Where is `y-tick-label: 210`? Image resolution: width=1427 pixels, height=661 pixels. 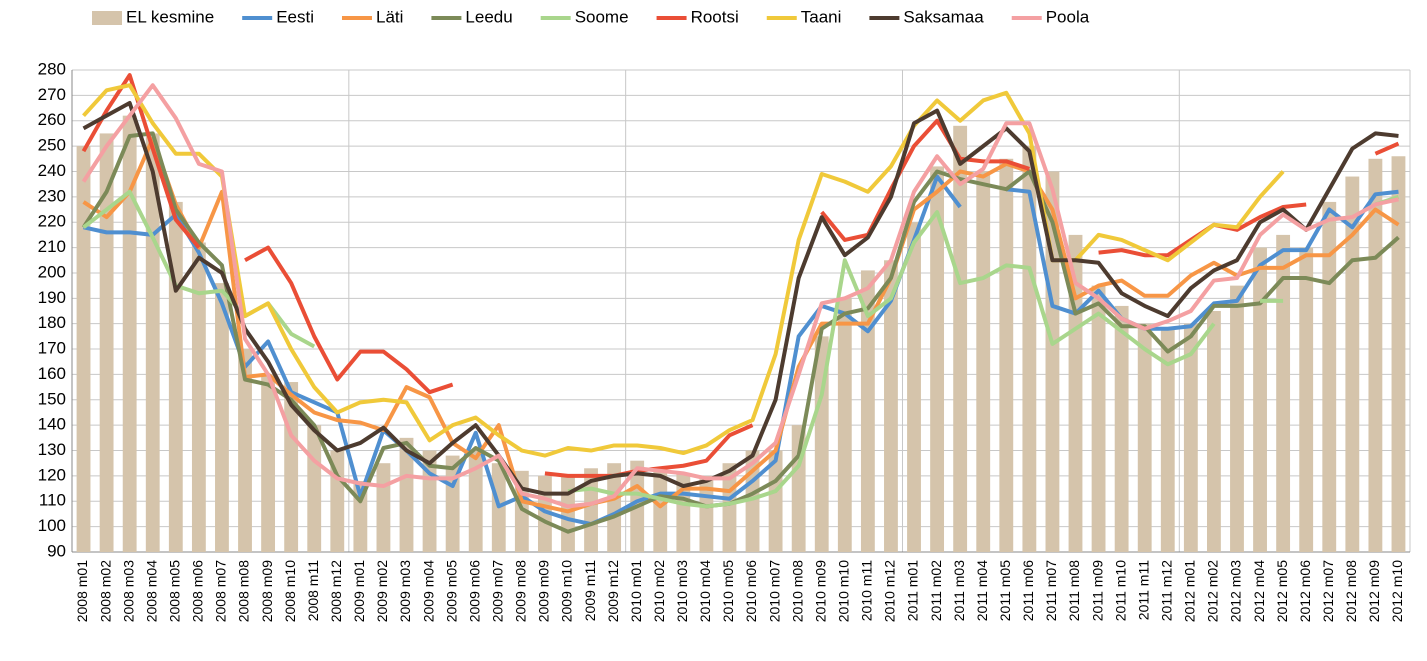
y-tick-label: 210 is located at coordinates (52, 246).